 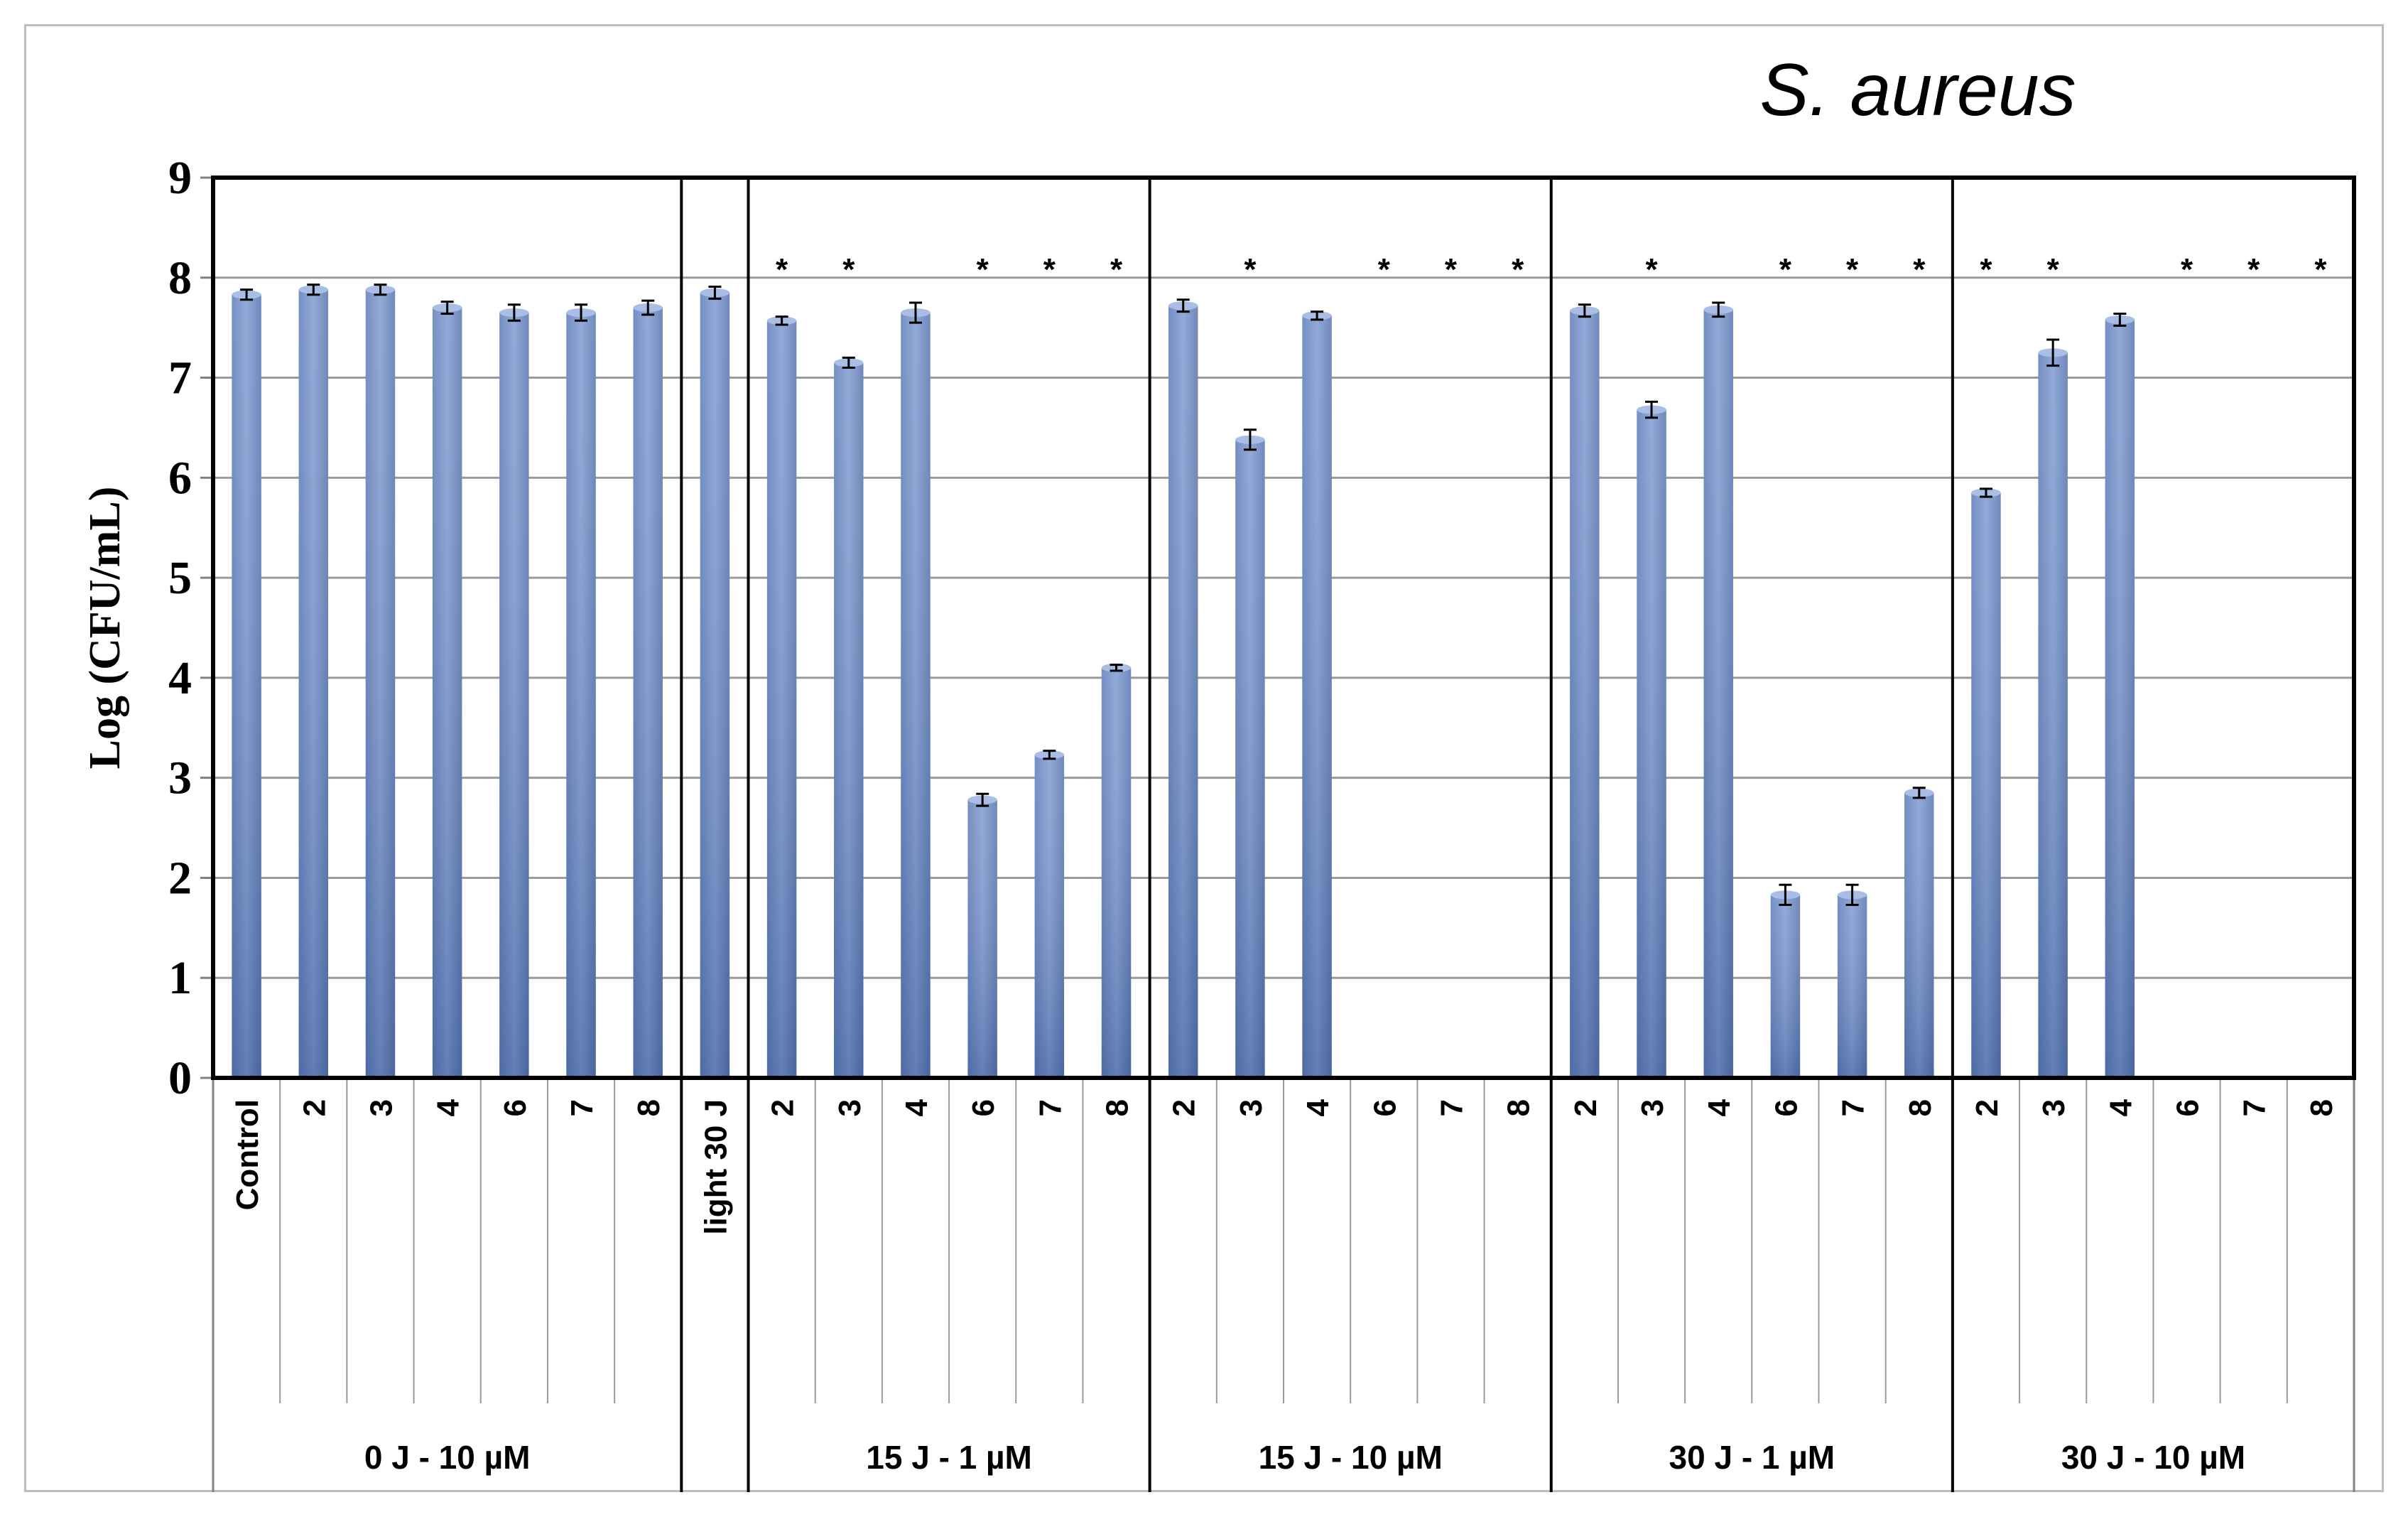 What do you see at coordinates (2153, 1457) in the screenshot?
I see `group-label: 30 J - 10 µM` at bounding box center [2153, 1457].